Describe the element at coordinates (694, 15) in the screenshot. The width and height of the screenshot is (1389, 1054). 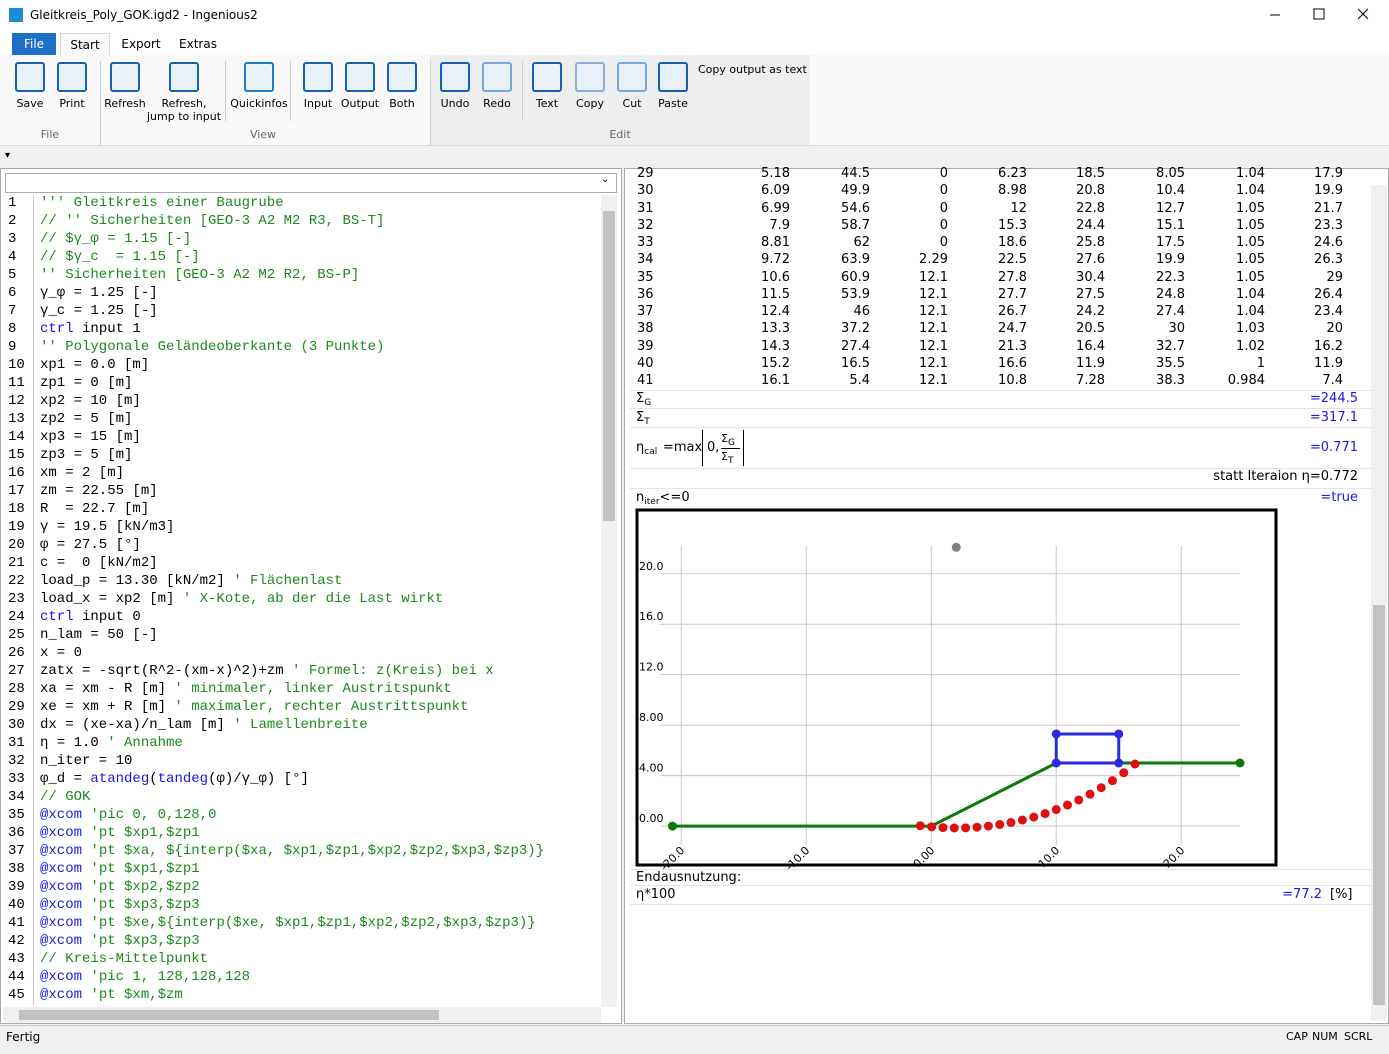
I see `title-bar: Gleitkreis_Poly_GOK.igd2 - Ingenious2` at that location.